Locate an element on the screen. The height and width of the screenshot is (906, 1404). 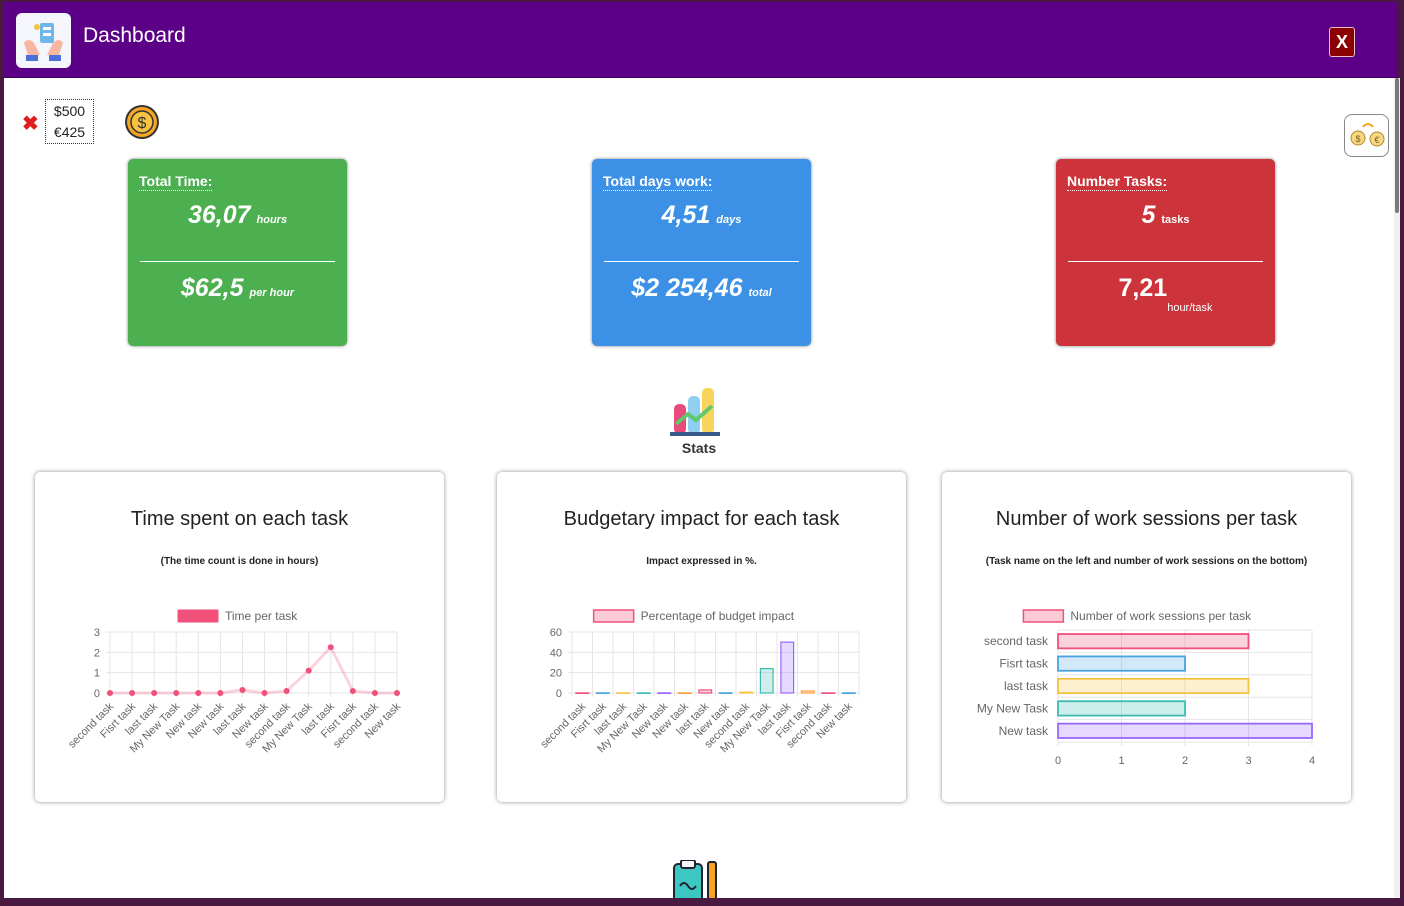
total-days-card: Total days work: 4,51 days $2 254,46 total is located at coordinates (701, 252).